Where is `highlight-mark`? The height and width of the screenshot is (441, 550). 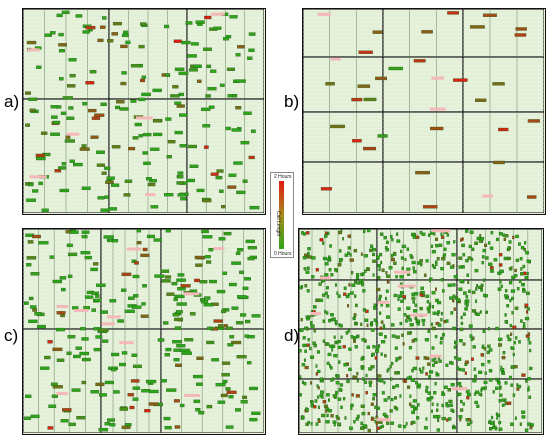
highlight-mark is located at coordinates (383, 420).